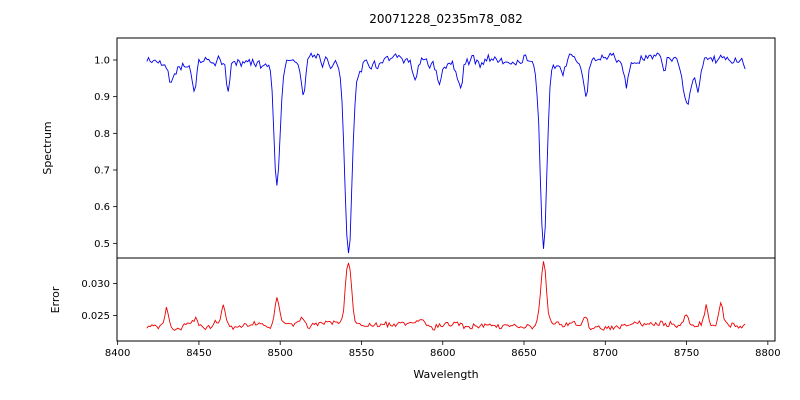  What do you see at coordinates (605, 353) in the screenshot?
I see `x-tick-label: 8700` at bounding box center [605, 353].